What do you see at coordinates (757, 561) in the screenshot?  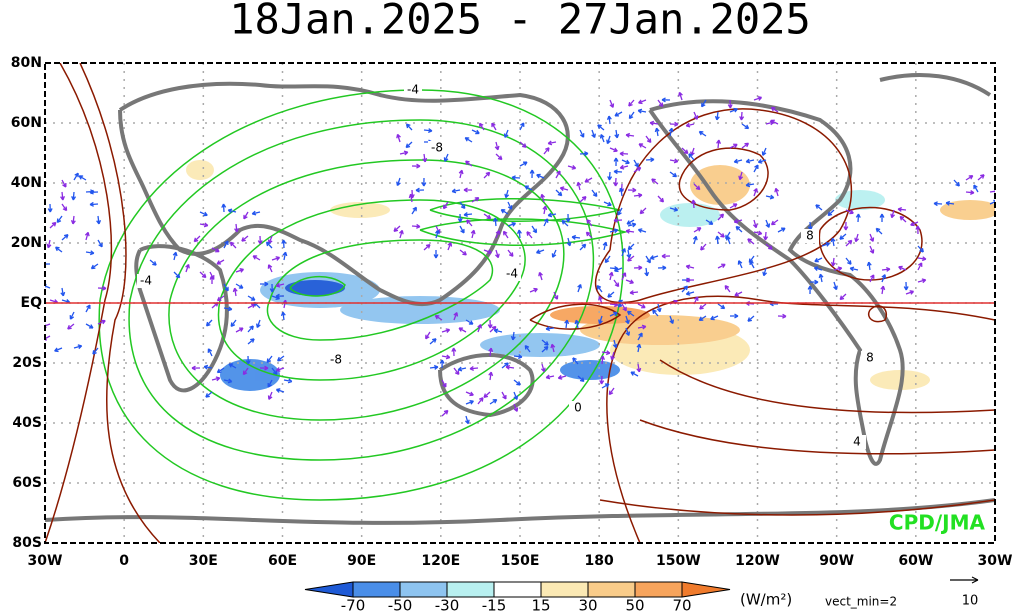 I see `lon-label: 120W` at bounding box center [757, 561].